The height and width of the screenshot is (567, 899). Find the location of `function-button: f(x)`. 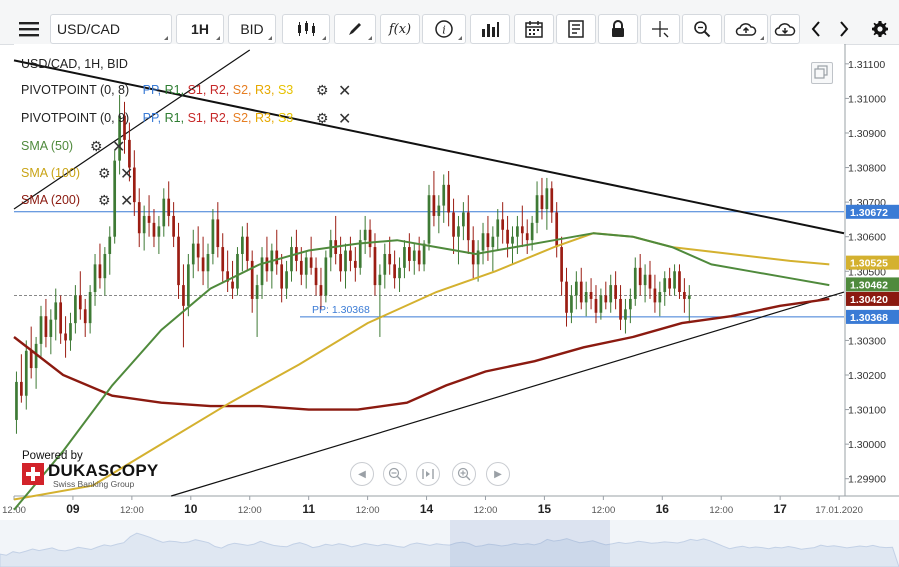

function-button: f(x) is located at coordinates (400, 29).